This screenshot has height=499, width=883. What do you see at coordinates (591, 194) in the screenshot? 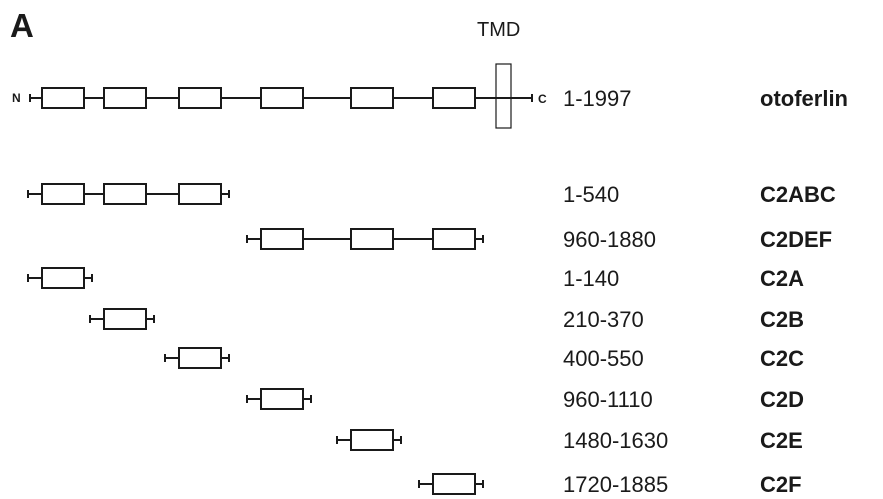
I see `range-label: 1-540` at bounding box center [591, 194].